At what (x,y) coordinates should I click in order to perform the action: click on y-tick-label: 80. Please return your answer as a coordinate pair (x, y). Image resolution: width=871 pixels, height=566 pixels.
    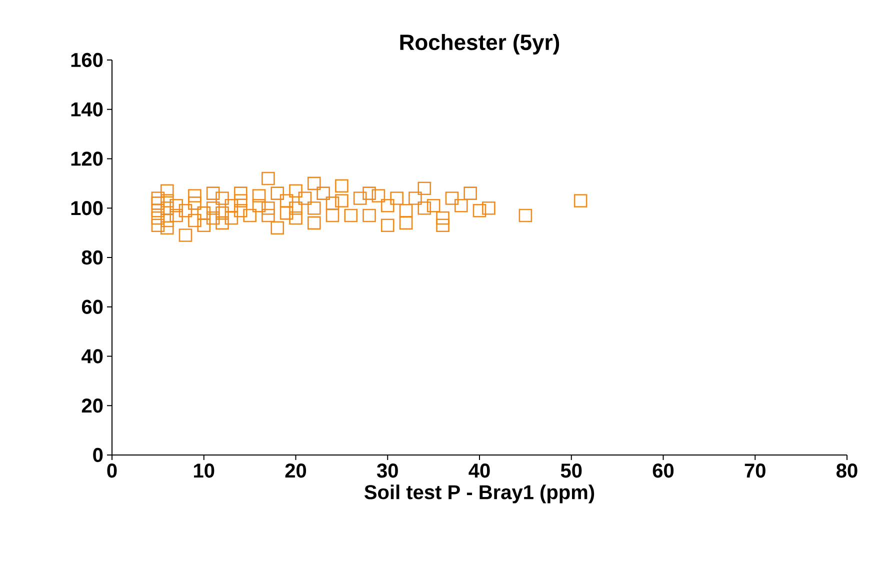
    Looking at the image, I should click on (92, 257).